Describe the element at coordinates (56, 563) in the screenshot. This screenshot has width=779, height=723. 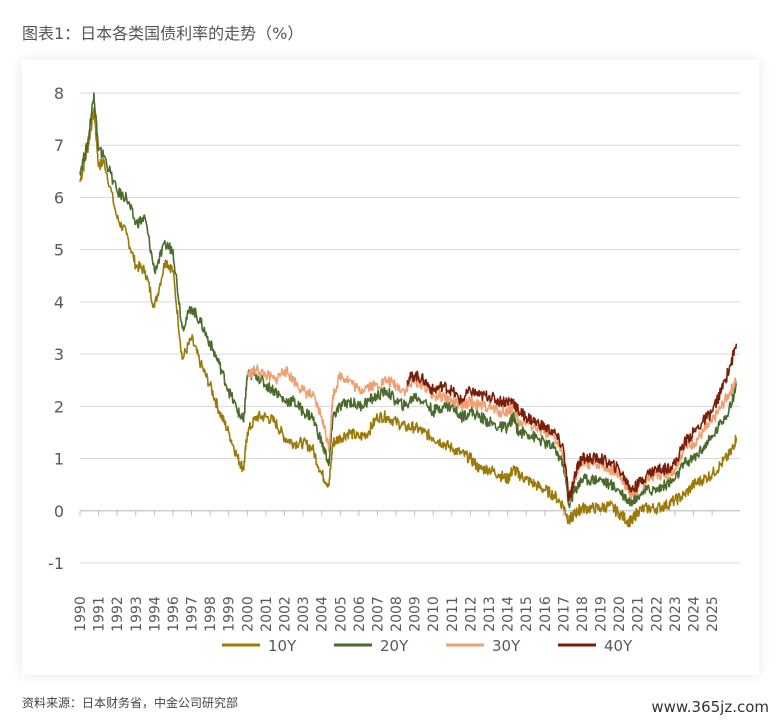
I see `y-tick-label: -1` at that location.